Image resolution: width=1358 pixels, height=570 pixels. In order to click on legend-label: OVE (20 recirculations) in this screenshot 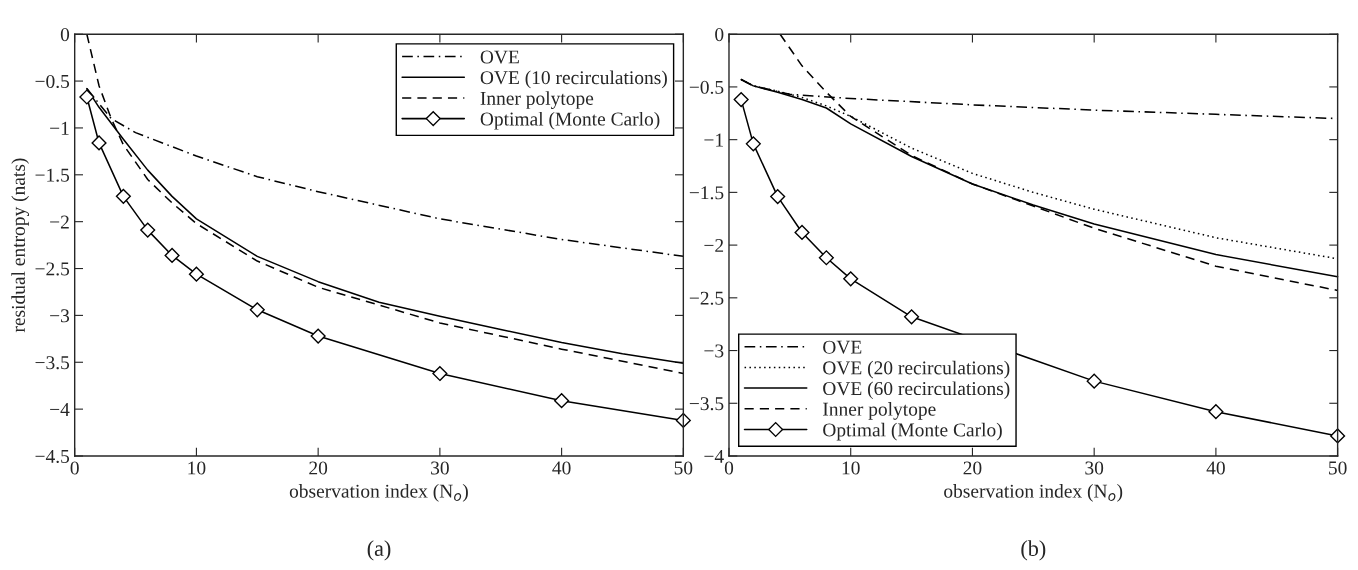, I will do `click(916, 369)`.